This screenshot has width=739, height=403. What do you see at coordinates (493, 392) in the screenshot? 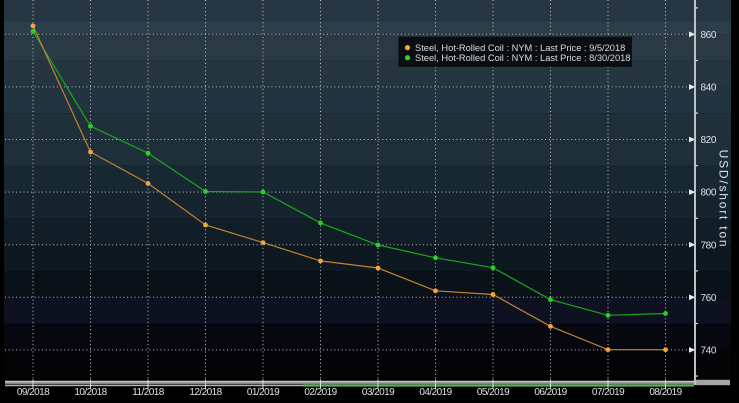
I see `svg-text: 05/2019` at bounding box center [493, 392].